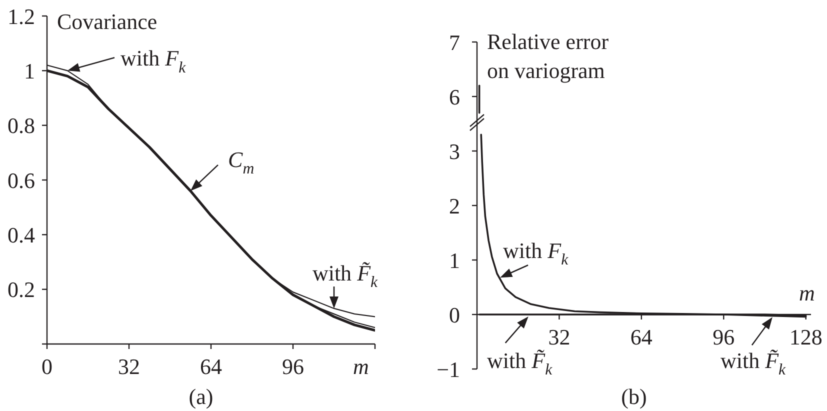  I want to click on y-tick-label: −1, so click(448, 369).